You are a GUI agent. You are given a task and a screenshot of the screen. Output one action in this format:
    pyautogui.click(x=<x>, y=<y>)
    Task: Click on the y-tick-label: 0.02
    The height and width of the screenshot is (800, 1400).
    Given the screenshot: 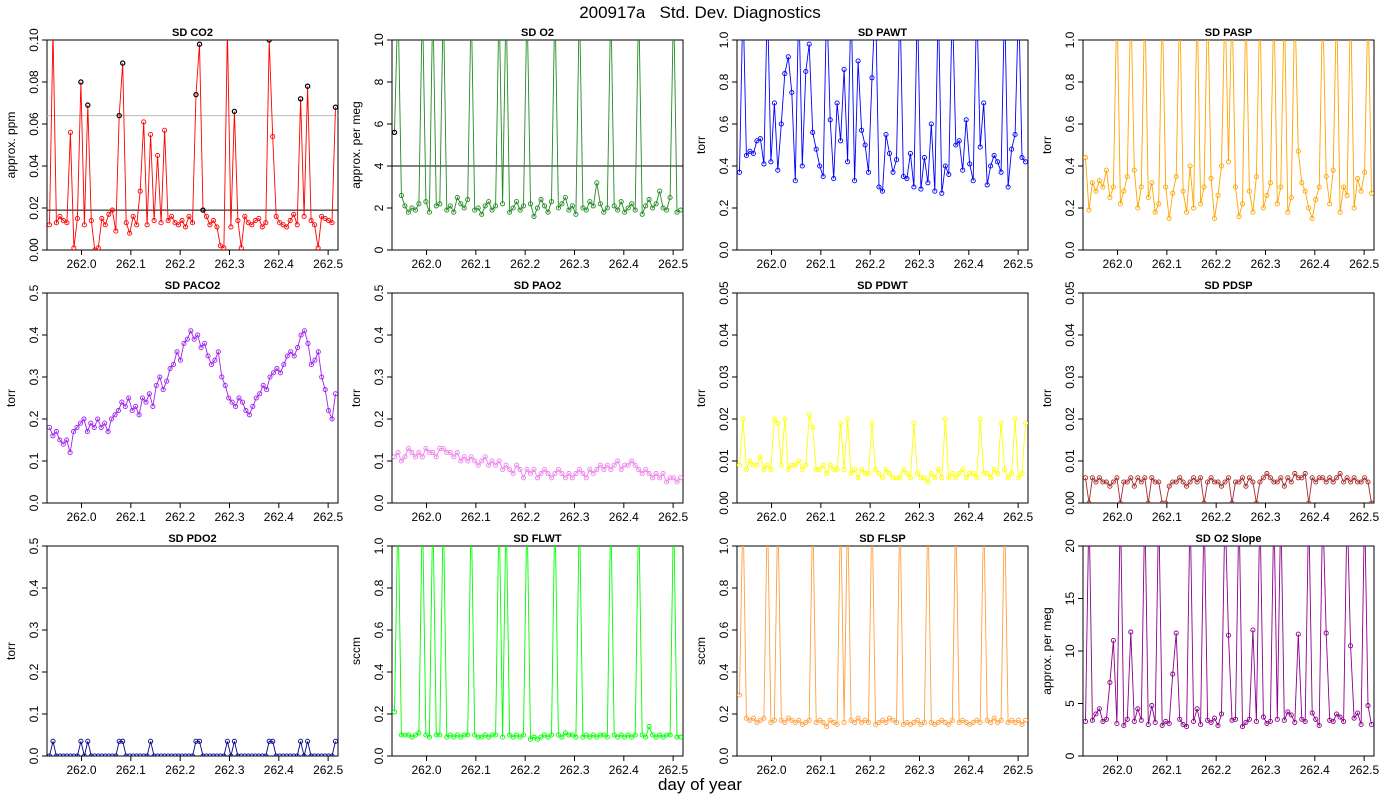 What is the action you would take?
    pyautogui.click(x=1070, y=419)
    